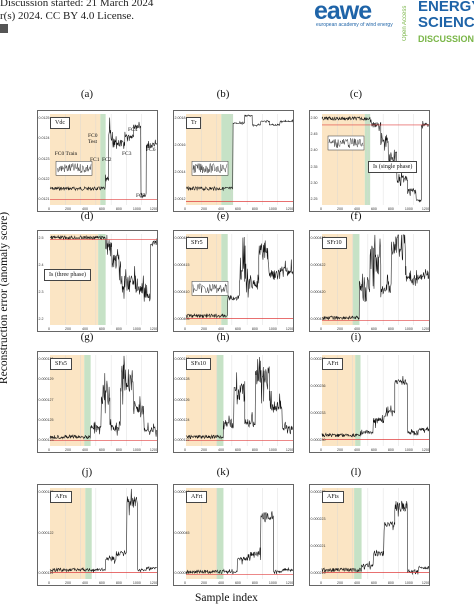  What do you see at coordinates (354, 25) in the screenshot?
I see `eawe-logo-subtitle: european academy of wind energy` at bounding box center [354, 25].